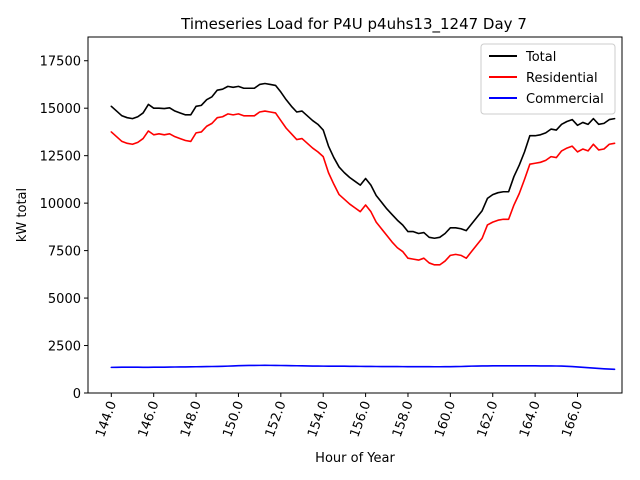 The height and width of the screenshot is (480, 640). Describe the element at coordinates (64, 252) in the screenshot. I see `y-tick-label: 7500` at that location.